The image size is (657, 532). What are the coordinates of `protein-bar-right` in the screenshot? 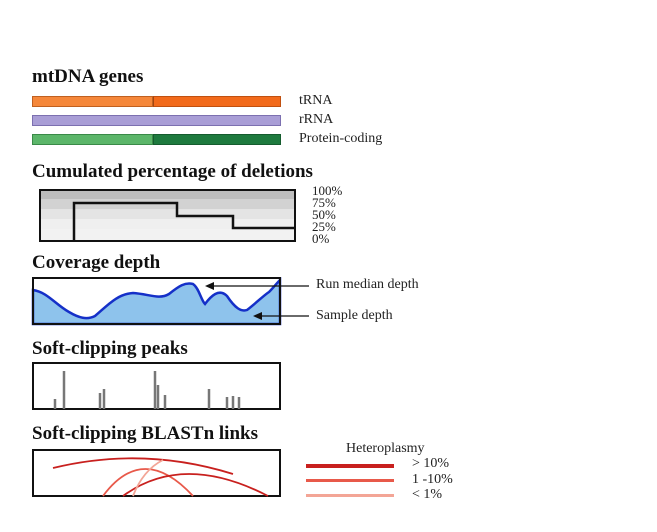 It's located at (217, 139).